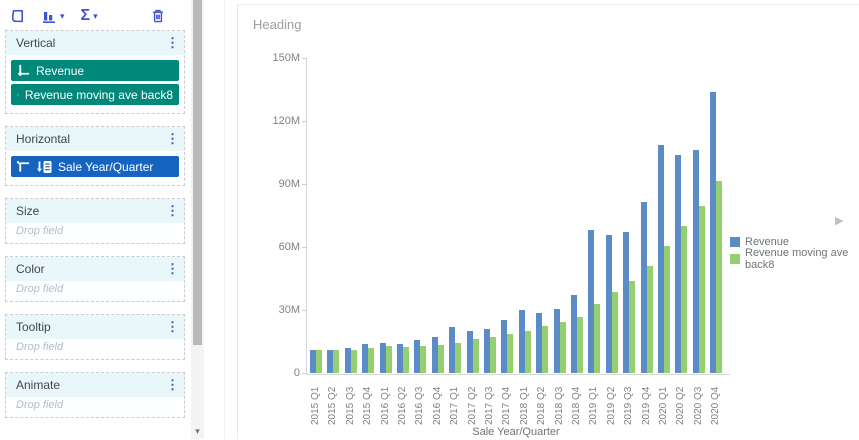 The width and height of the screenshot is (859, 440). I want to click on scrollbar-thumb, so click(197, 172).